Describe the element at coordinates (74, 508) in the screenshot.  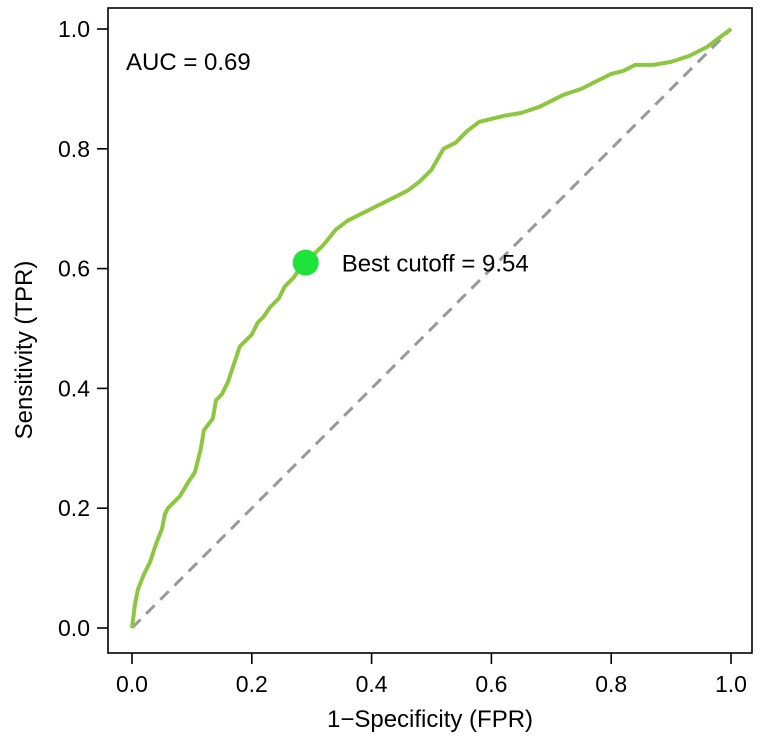
I see `y-tick-label: 0.2` at that location.